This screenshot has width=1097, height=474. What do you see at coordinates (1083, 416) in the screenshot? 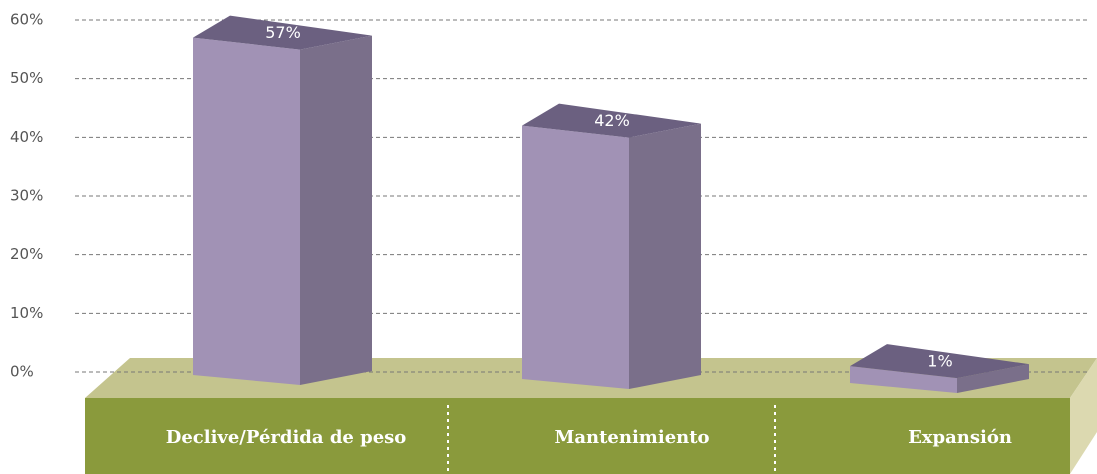
I see `floor-side` at bounding box center [1083, 416].